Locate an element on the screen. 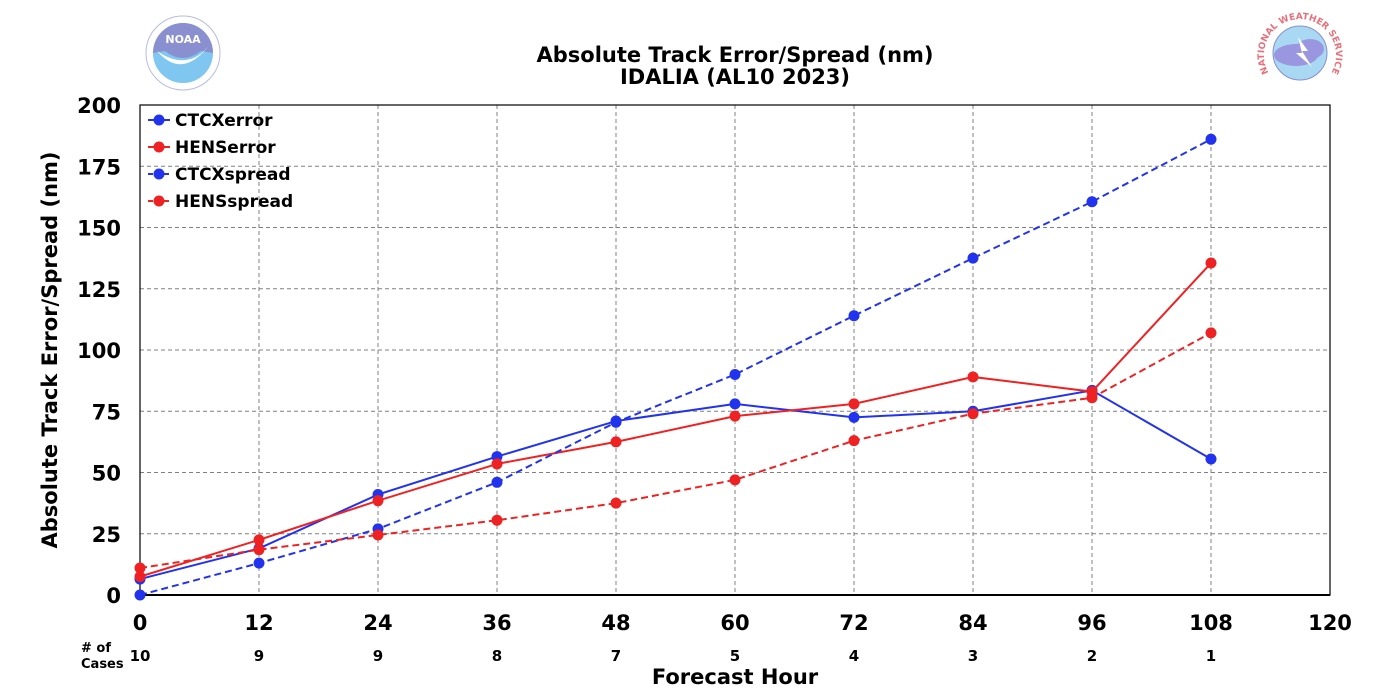  case-count: 10 is located at coordinates (140, 656).